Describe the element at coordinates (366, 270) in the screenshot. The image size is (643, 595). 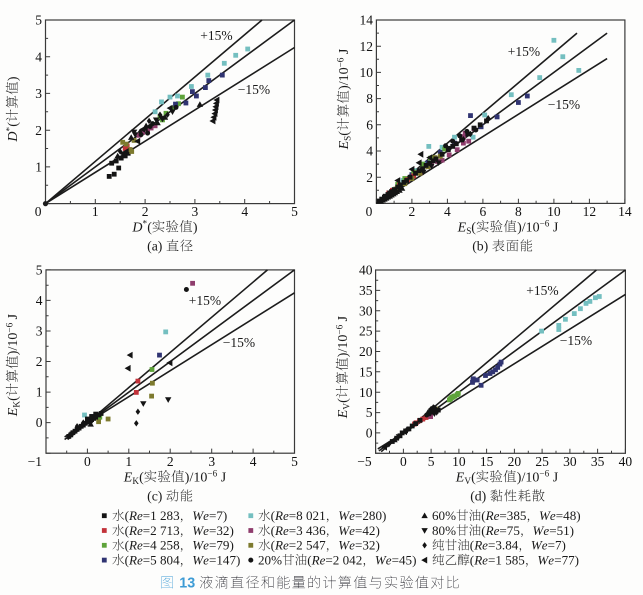
I see `svg-text: 40` at that location.